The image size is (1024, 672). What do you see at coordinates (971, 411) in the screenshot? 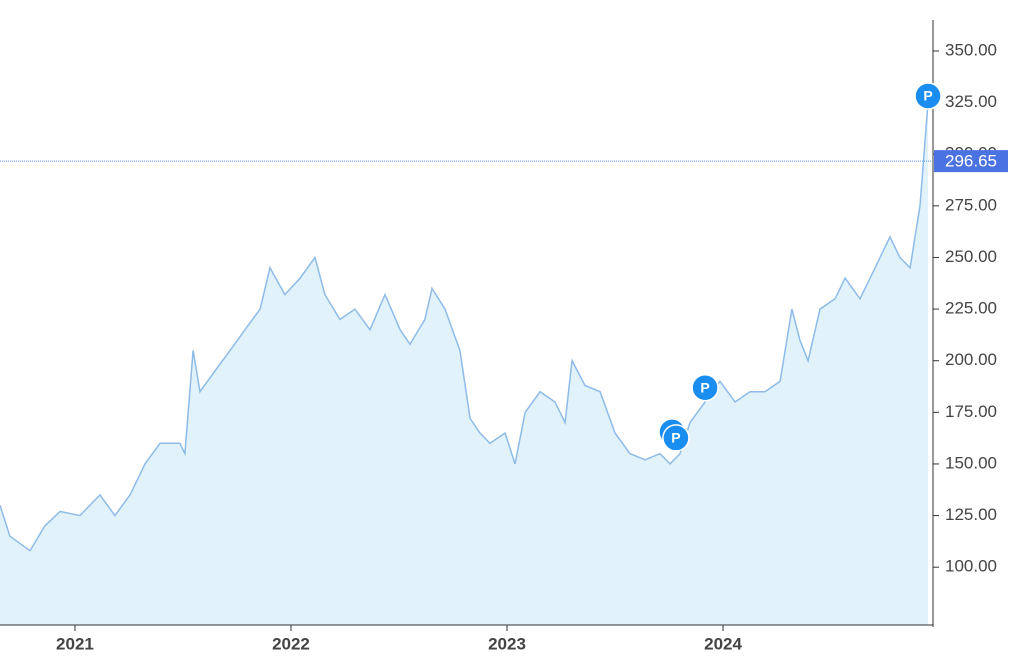
I see `y-tick-label: 175.00` at bounding box center [971, 411].